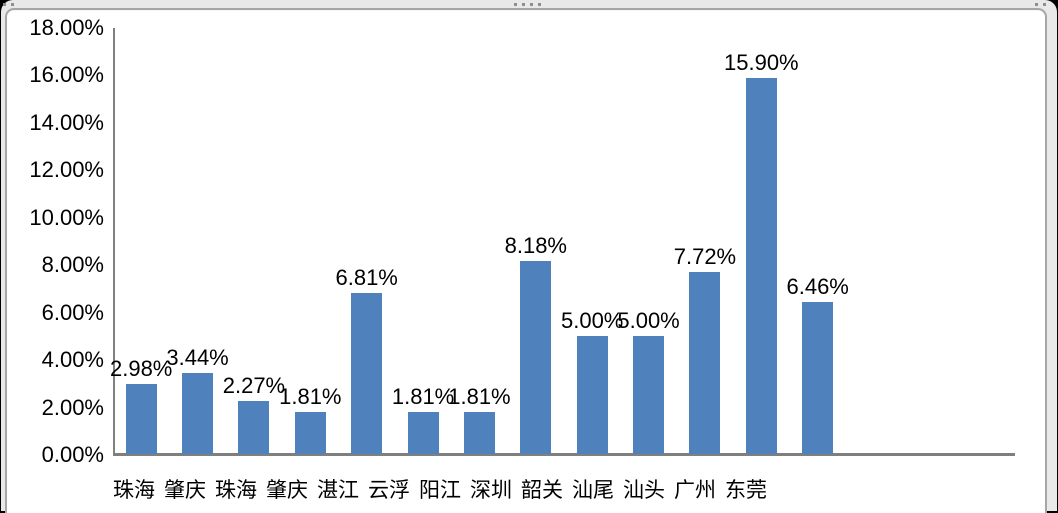  Describe the element at coordinates (72, 454) in the screenshot. I see `y-axis-tick-label: 0.00%` at that location.